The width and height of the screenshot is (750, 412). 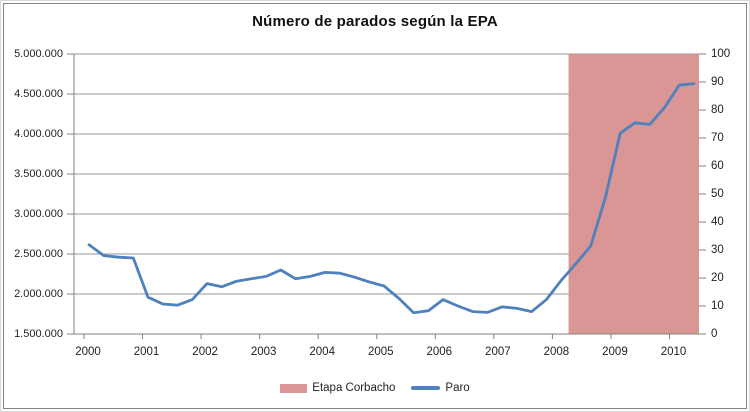 I want to click on left-axis-tick-label: 2.000.000, so click(x=38, y=294).